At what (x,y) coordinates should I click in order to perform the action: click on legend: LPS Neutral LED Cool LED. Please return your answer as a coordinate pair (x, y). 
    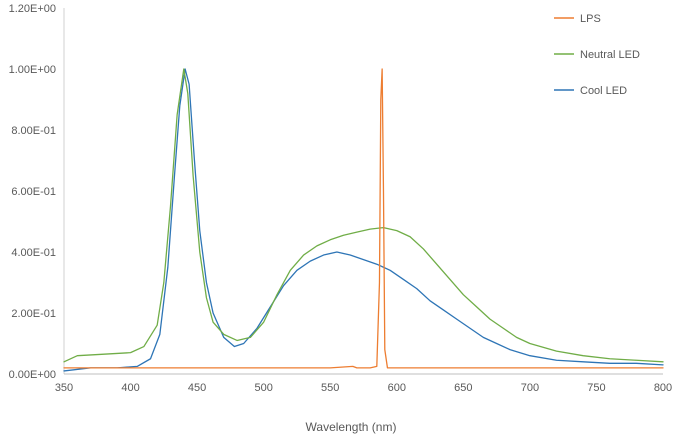
    Looking at the image, I should click on (597, 55).